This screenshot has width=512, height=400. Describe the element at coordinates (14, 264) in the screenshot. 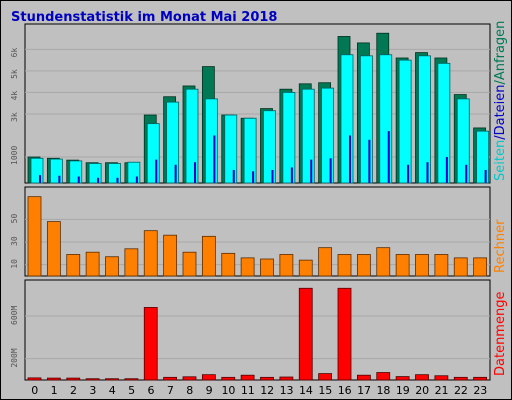

I see `y-tick-label: 10` at that location.